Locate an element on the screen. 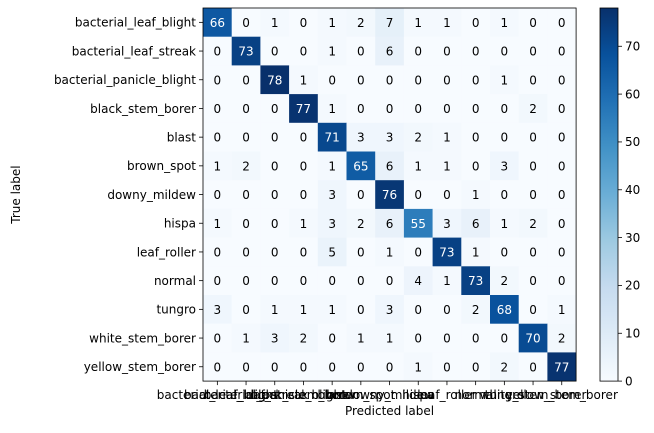  y-tick-label: black_stem_borer is located at coordinates (143, 109).